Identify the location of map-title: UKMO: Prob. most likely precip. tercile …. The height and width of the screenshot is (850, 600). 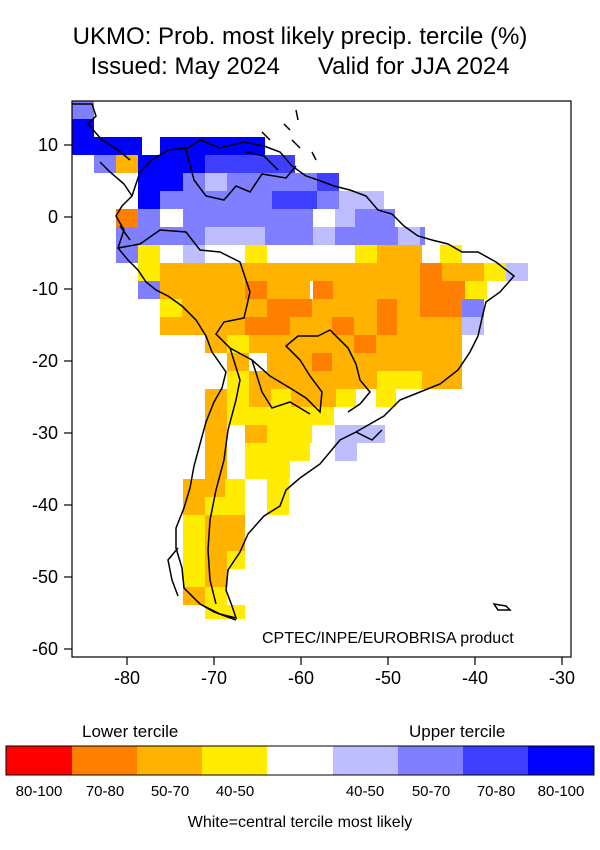
(300, 36).